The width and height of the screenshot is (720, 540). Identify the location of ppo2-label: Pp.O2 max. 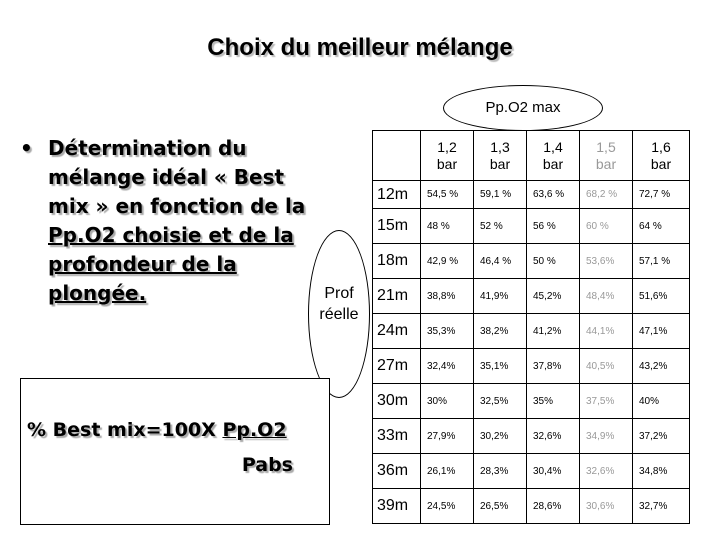
(523, 107).